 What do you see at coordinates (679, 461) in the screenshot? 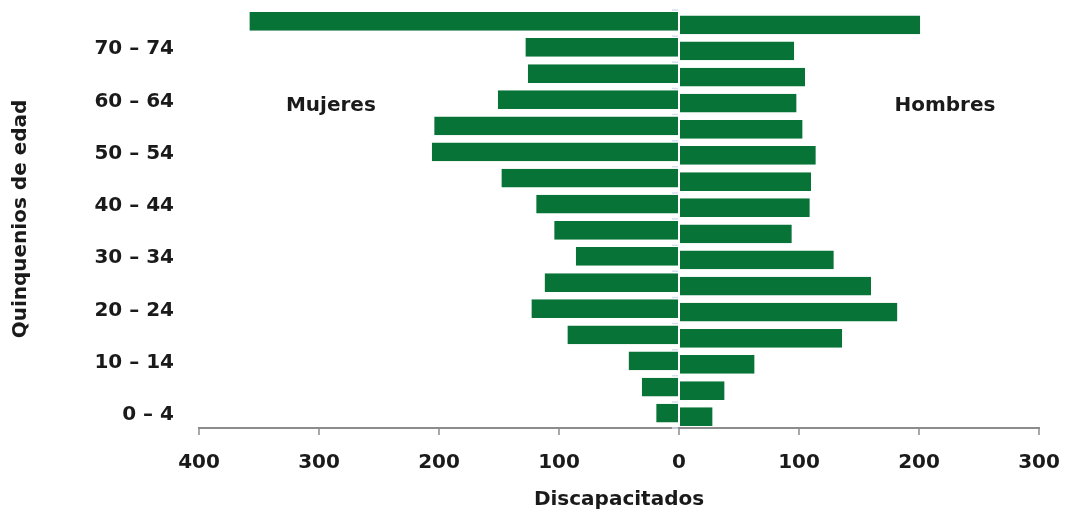
I see `x-tick-label: 0` at bounding box center [679, 461].